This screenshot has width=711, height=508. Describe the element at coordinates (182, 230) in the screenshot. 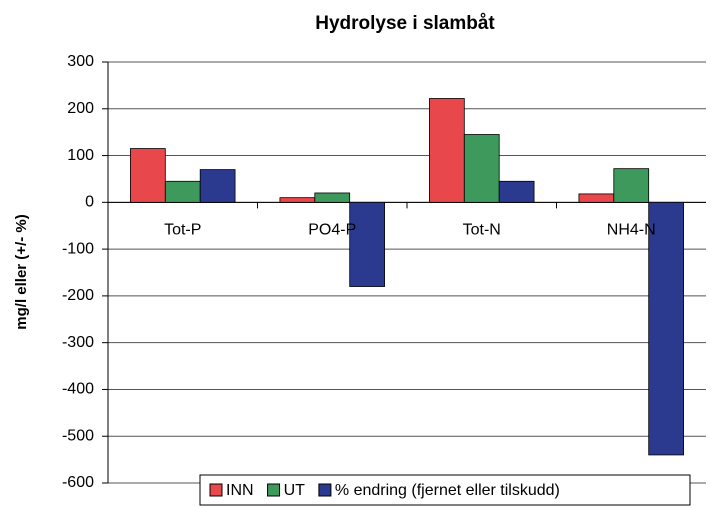

I see `x-tick-label: Tot-P` at that location.